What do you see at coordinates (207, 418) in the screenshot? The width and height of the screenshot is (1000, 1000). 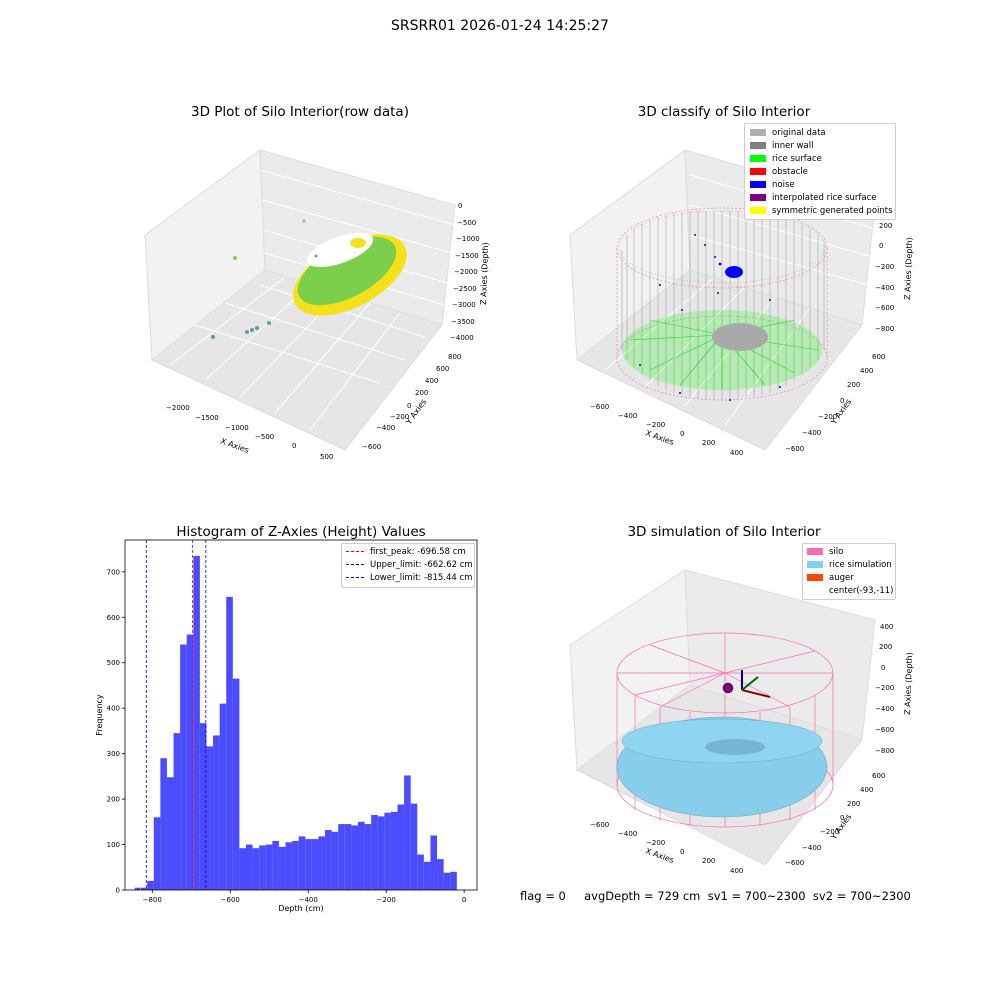 I see `x-tick-label: −1500` at bounding box center [207, 418].